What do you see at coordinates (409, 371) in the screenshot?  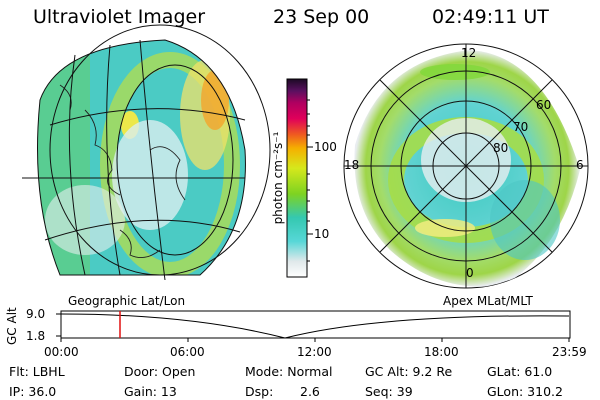 I see `status-gc-alt: GC Alt: 9.2 Re` at bounding box center [409, 371].